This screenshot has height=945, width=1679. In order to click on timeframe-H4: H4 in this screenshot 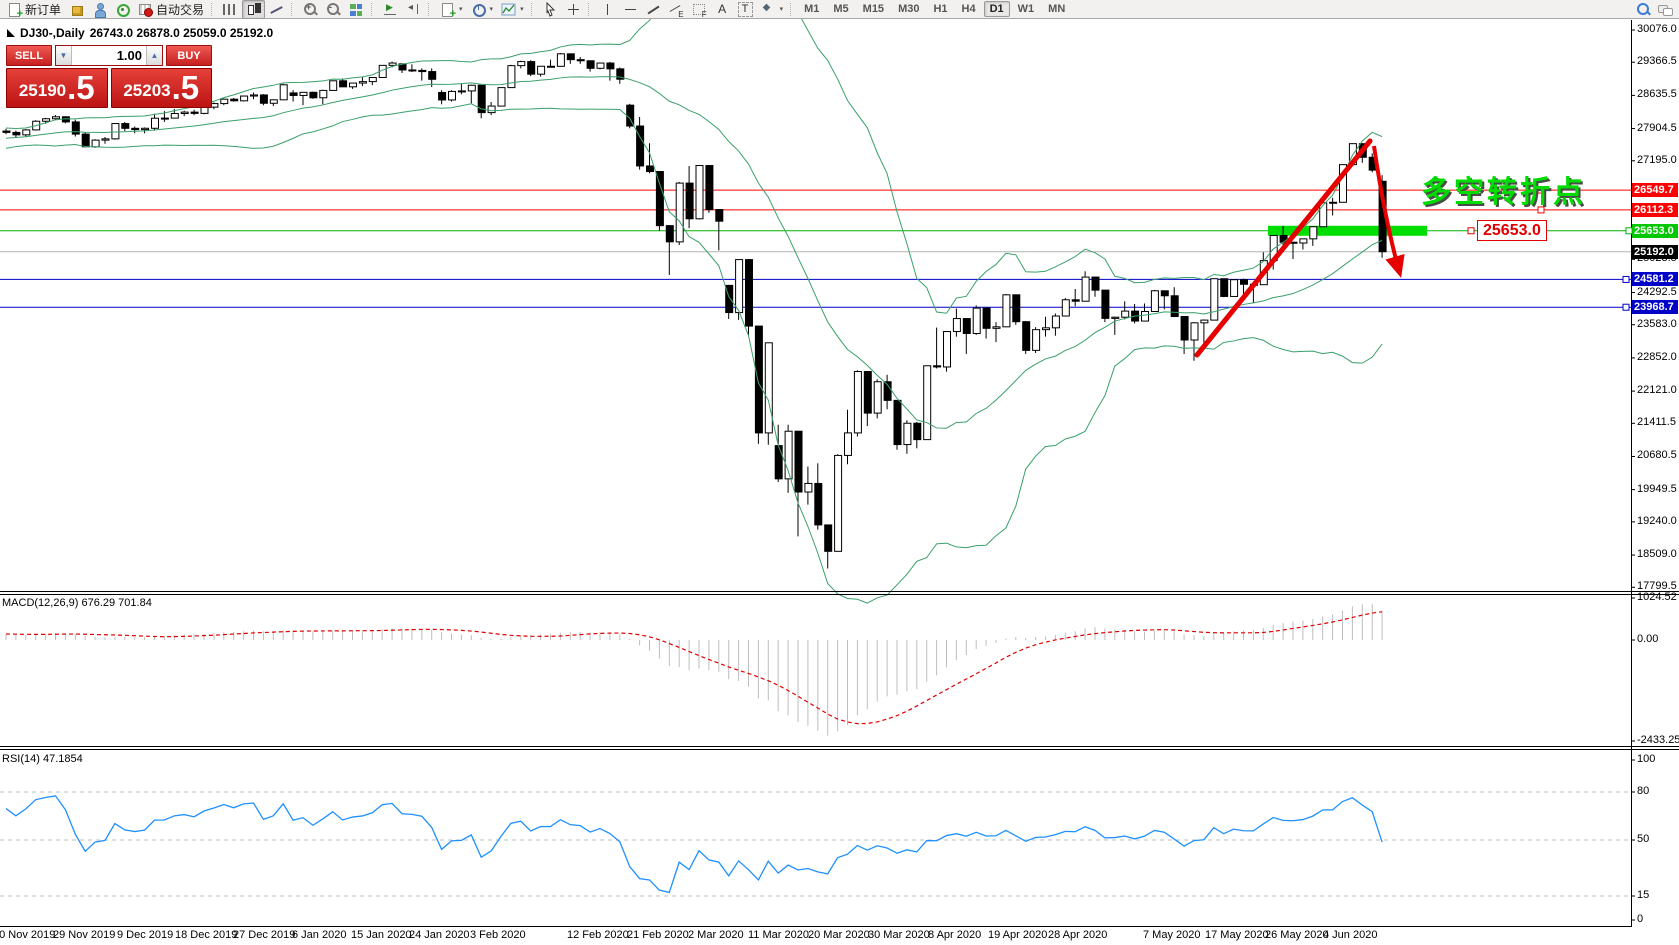, I will do `click(968, 9)`.